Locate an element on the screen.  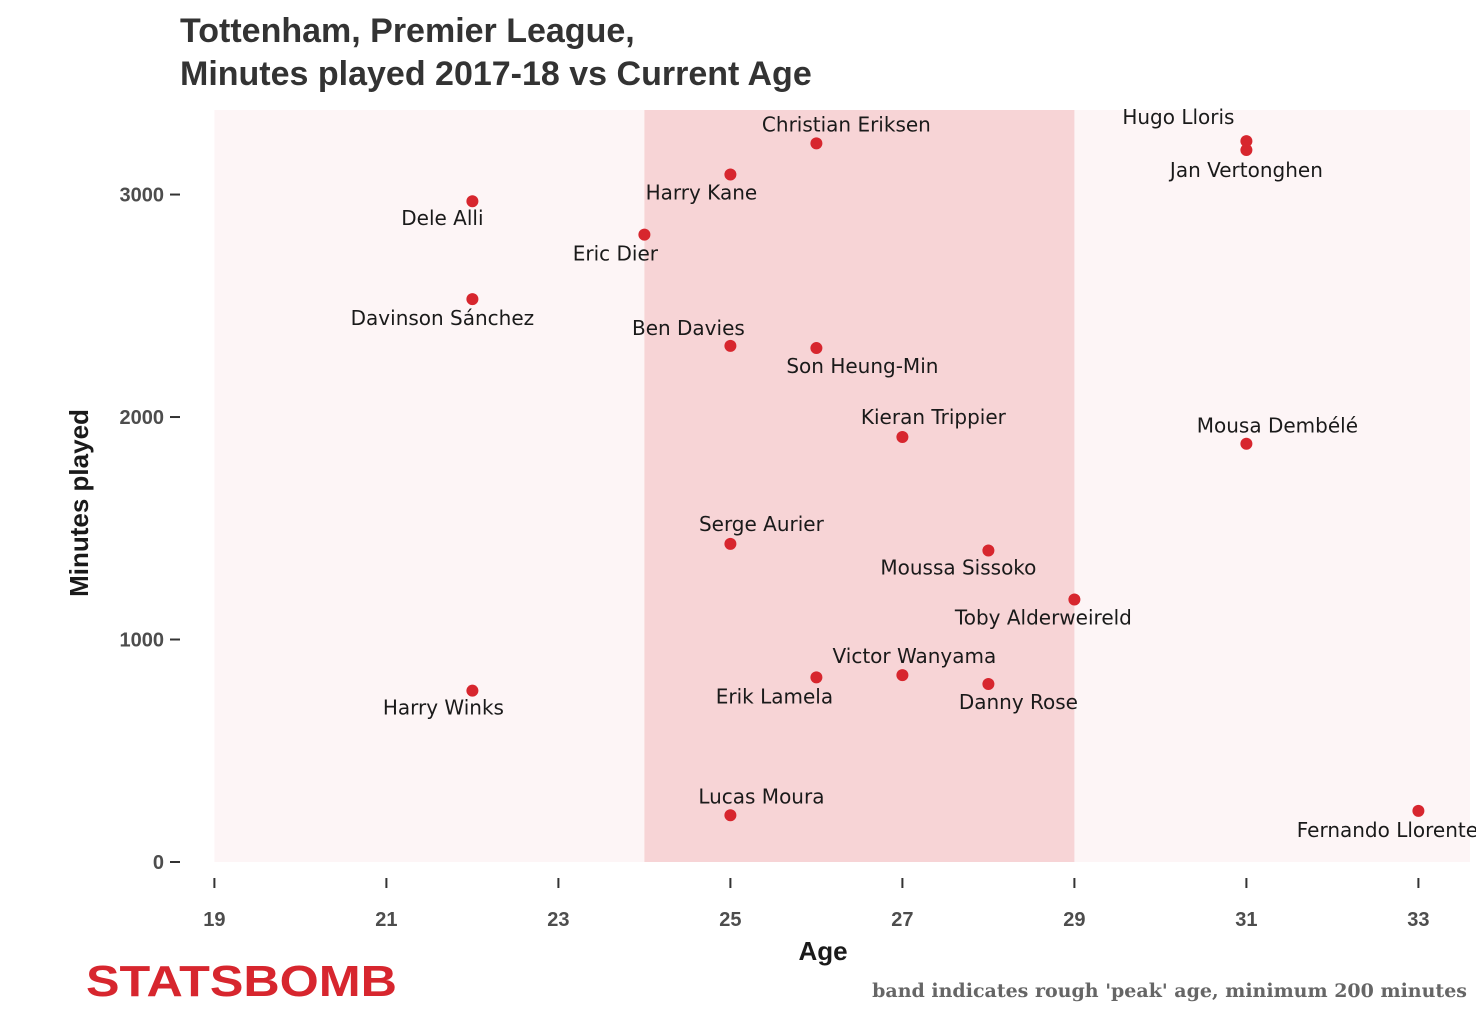
point-label: Ben Davies is located at coordinates (688, 328).